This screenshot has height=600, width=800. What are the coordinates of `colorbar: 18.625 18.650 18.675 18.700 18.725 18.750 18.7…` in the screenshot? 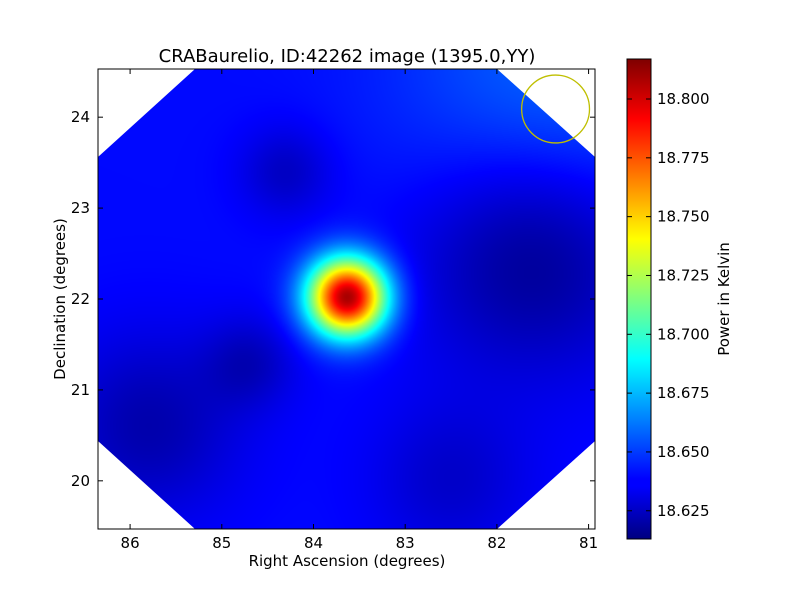 It's located at (679, 299).